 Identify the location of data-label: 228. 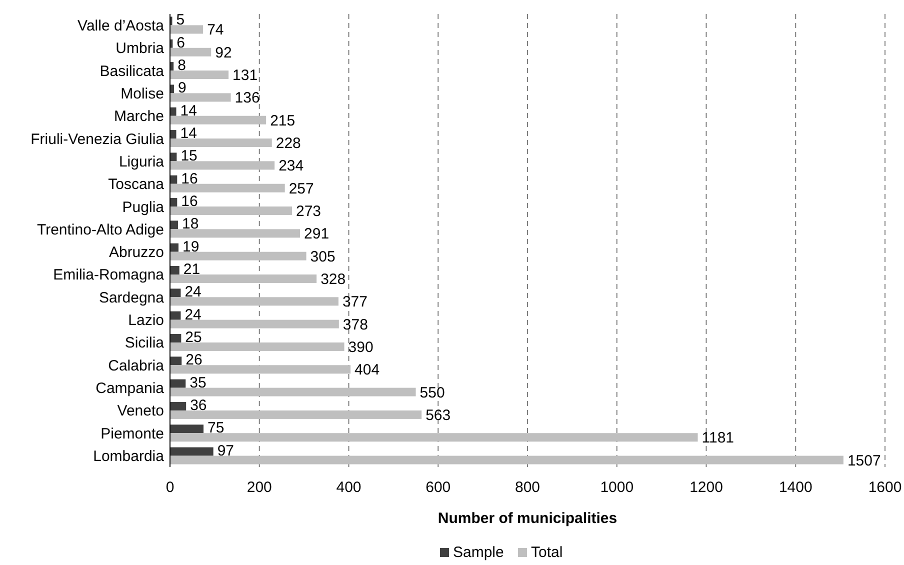
(288, 143).